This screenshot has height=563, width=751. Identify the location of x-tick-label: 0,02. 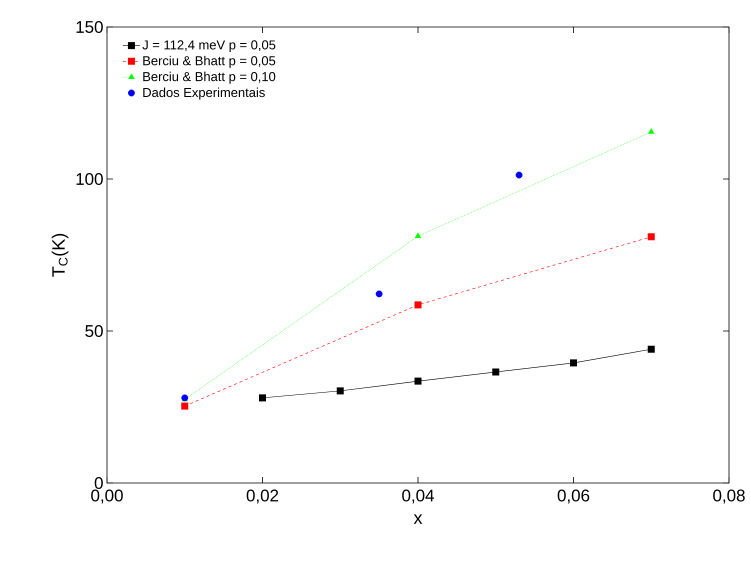
(262, 497).